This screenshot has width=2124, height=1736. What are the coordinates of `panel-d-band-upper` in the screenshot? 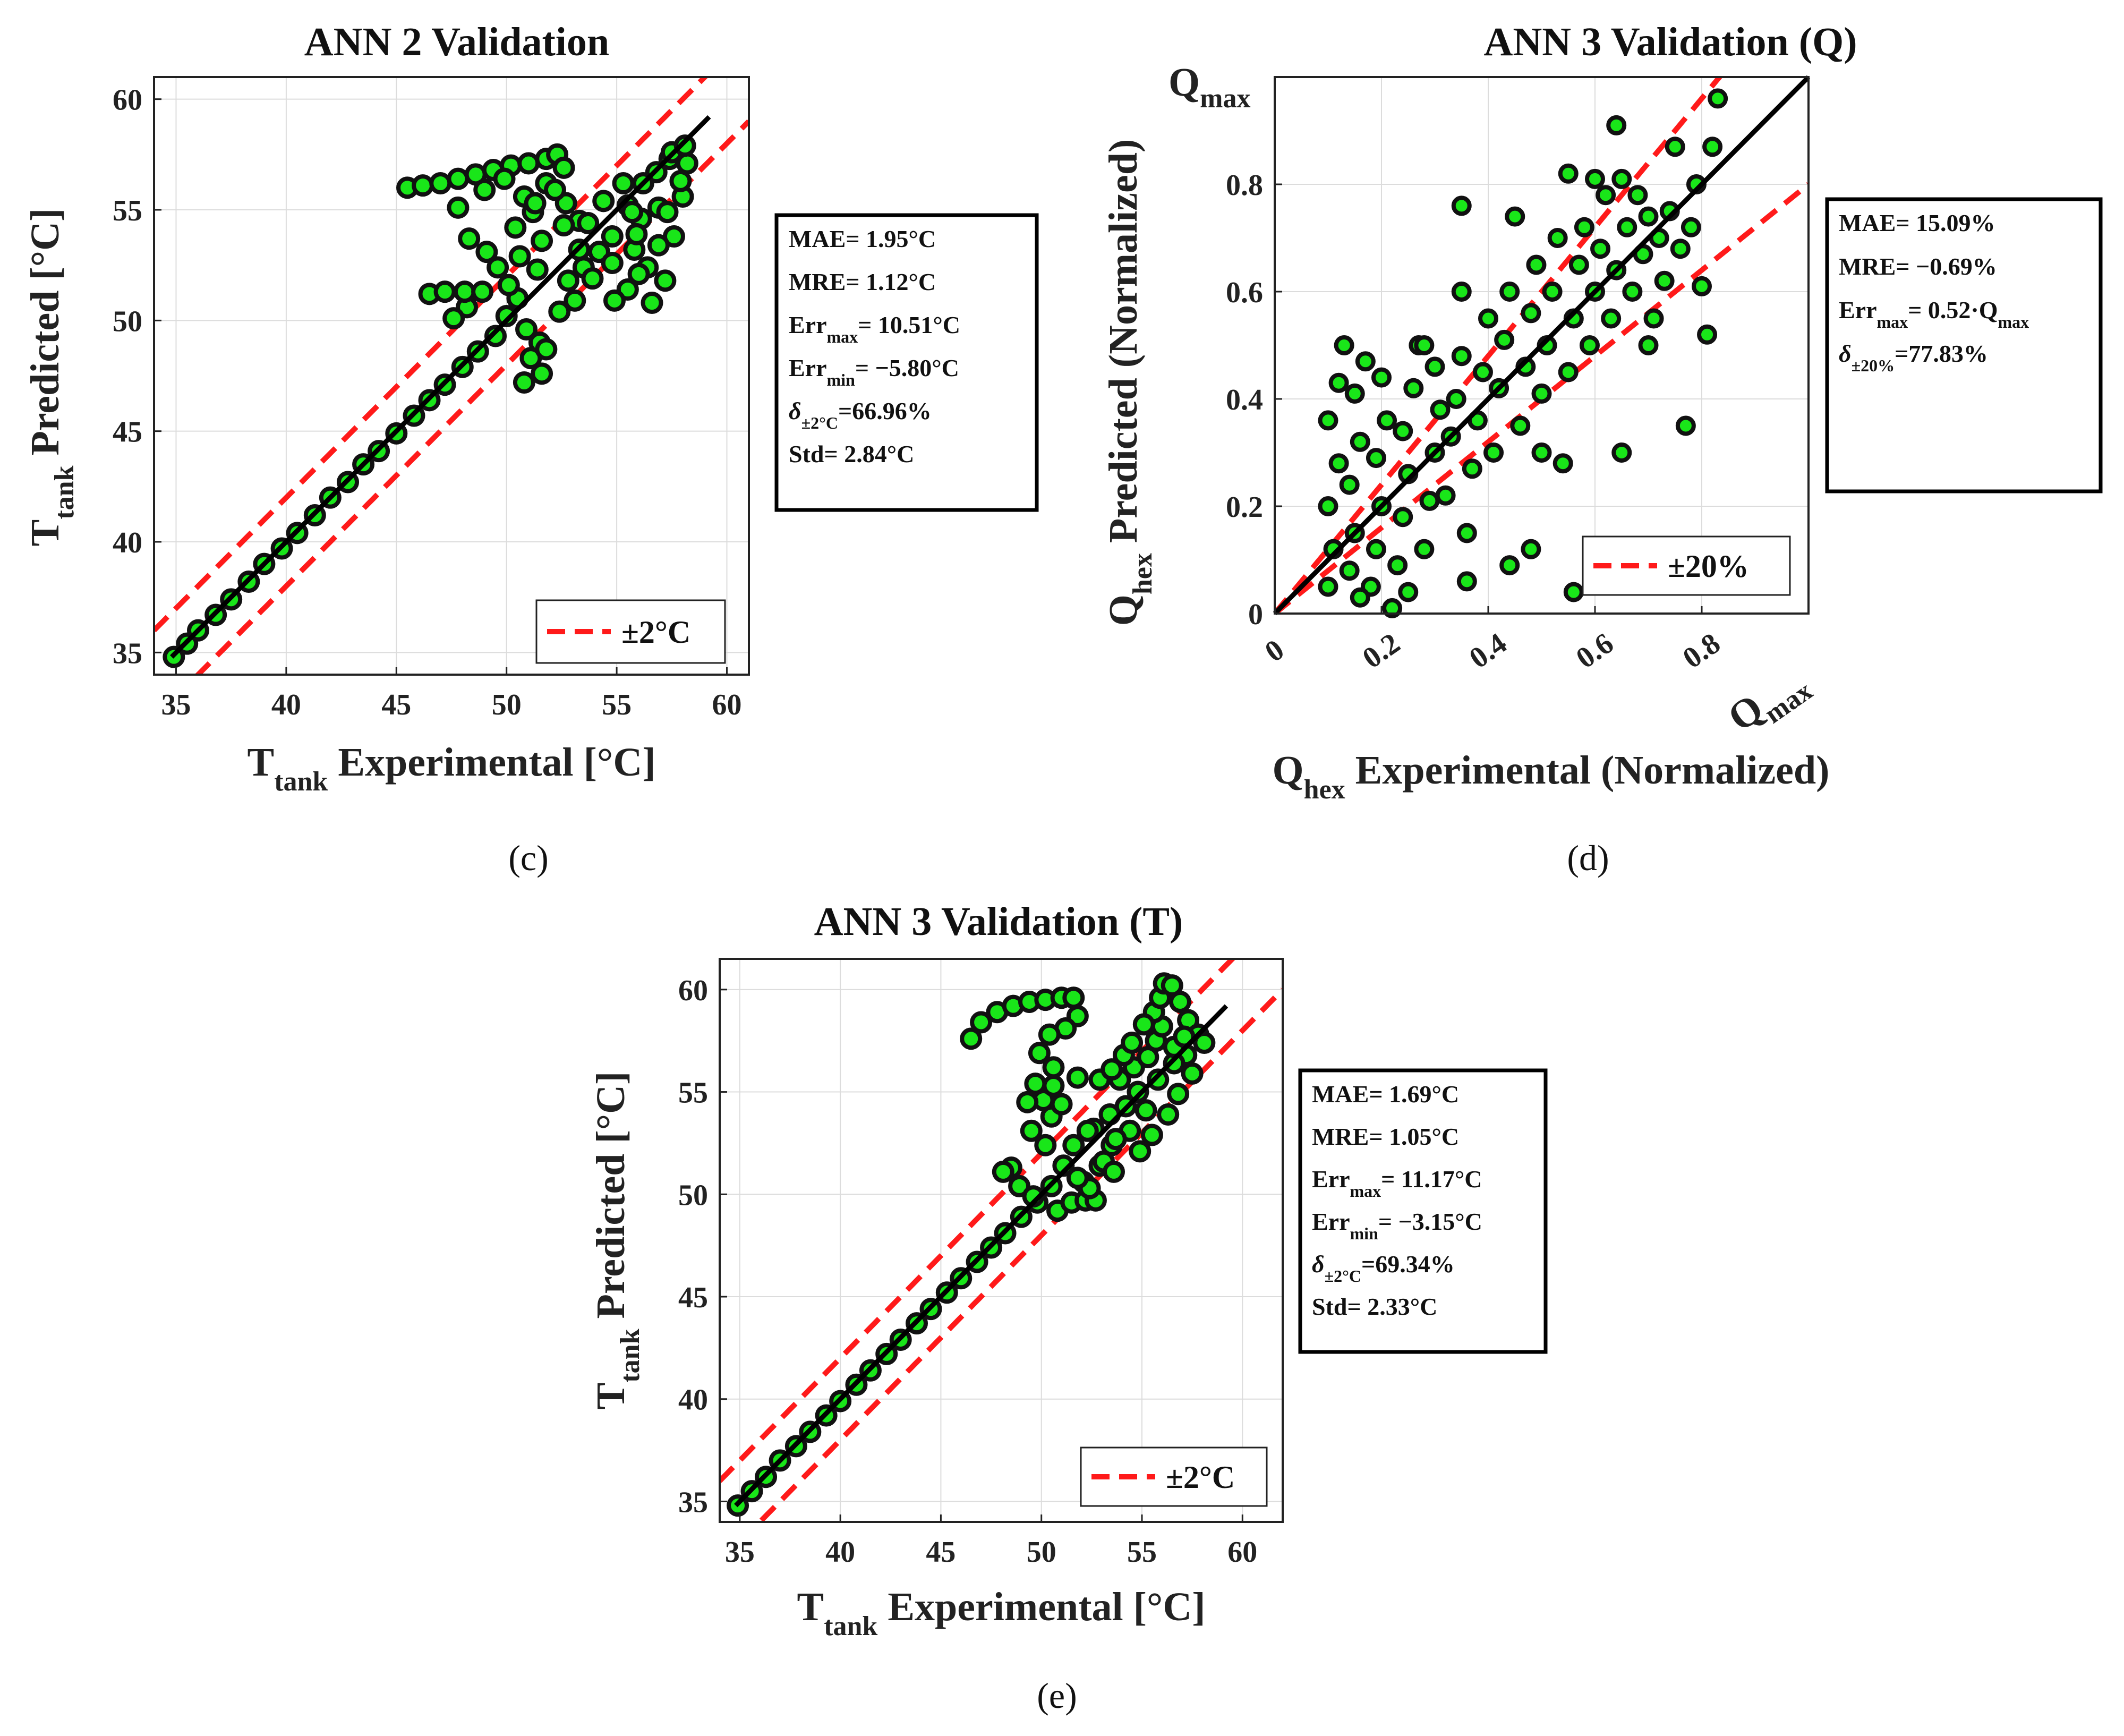 It's located at (1499, 345).